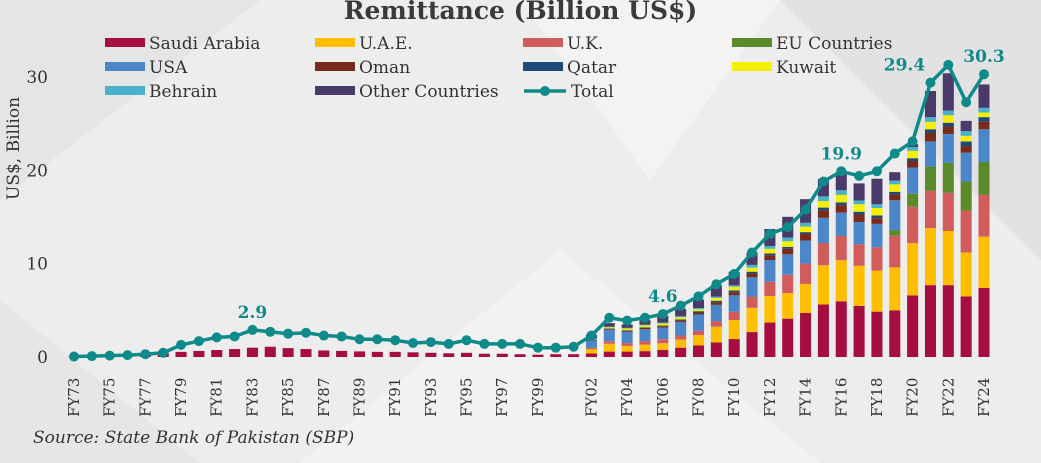  Describe the element at coordinates (545, 90) in the screenshot. I see `legend-line-swatch` at that location.